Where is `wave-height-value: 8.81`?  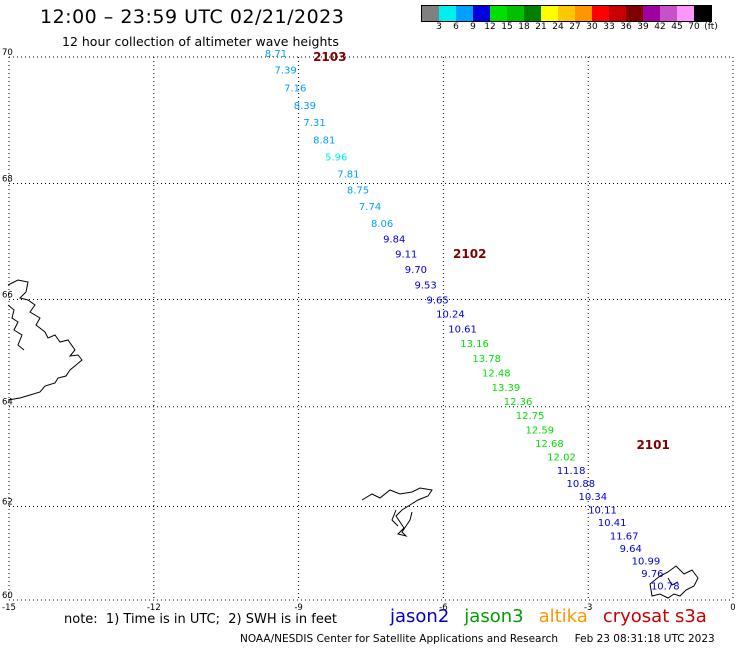 wave-height-value: 8.81 is located at coordinates (324, 141).